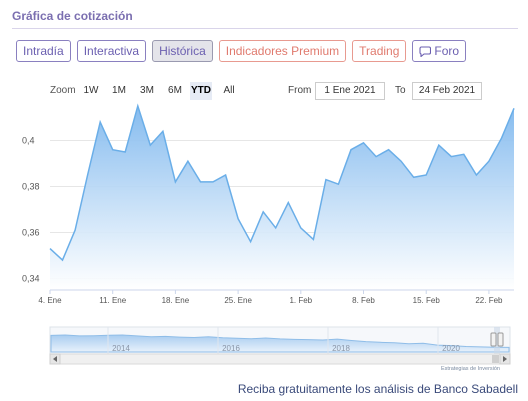  Describe the element at coordinates (238, 300) in the screenshot. I see `x-tick-label: 25. Ene` at that location.